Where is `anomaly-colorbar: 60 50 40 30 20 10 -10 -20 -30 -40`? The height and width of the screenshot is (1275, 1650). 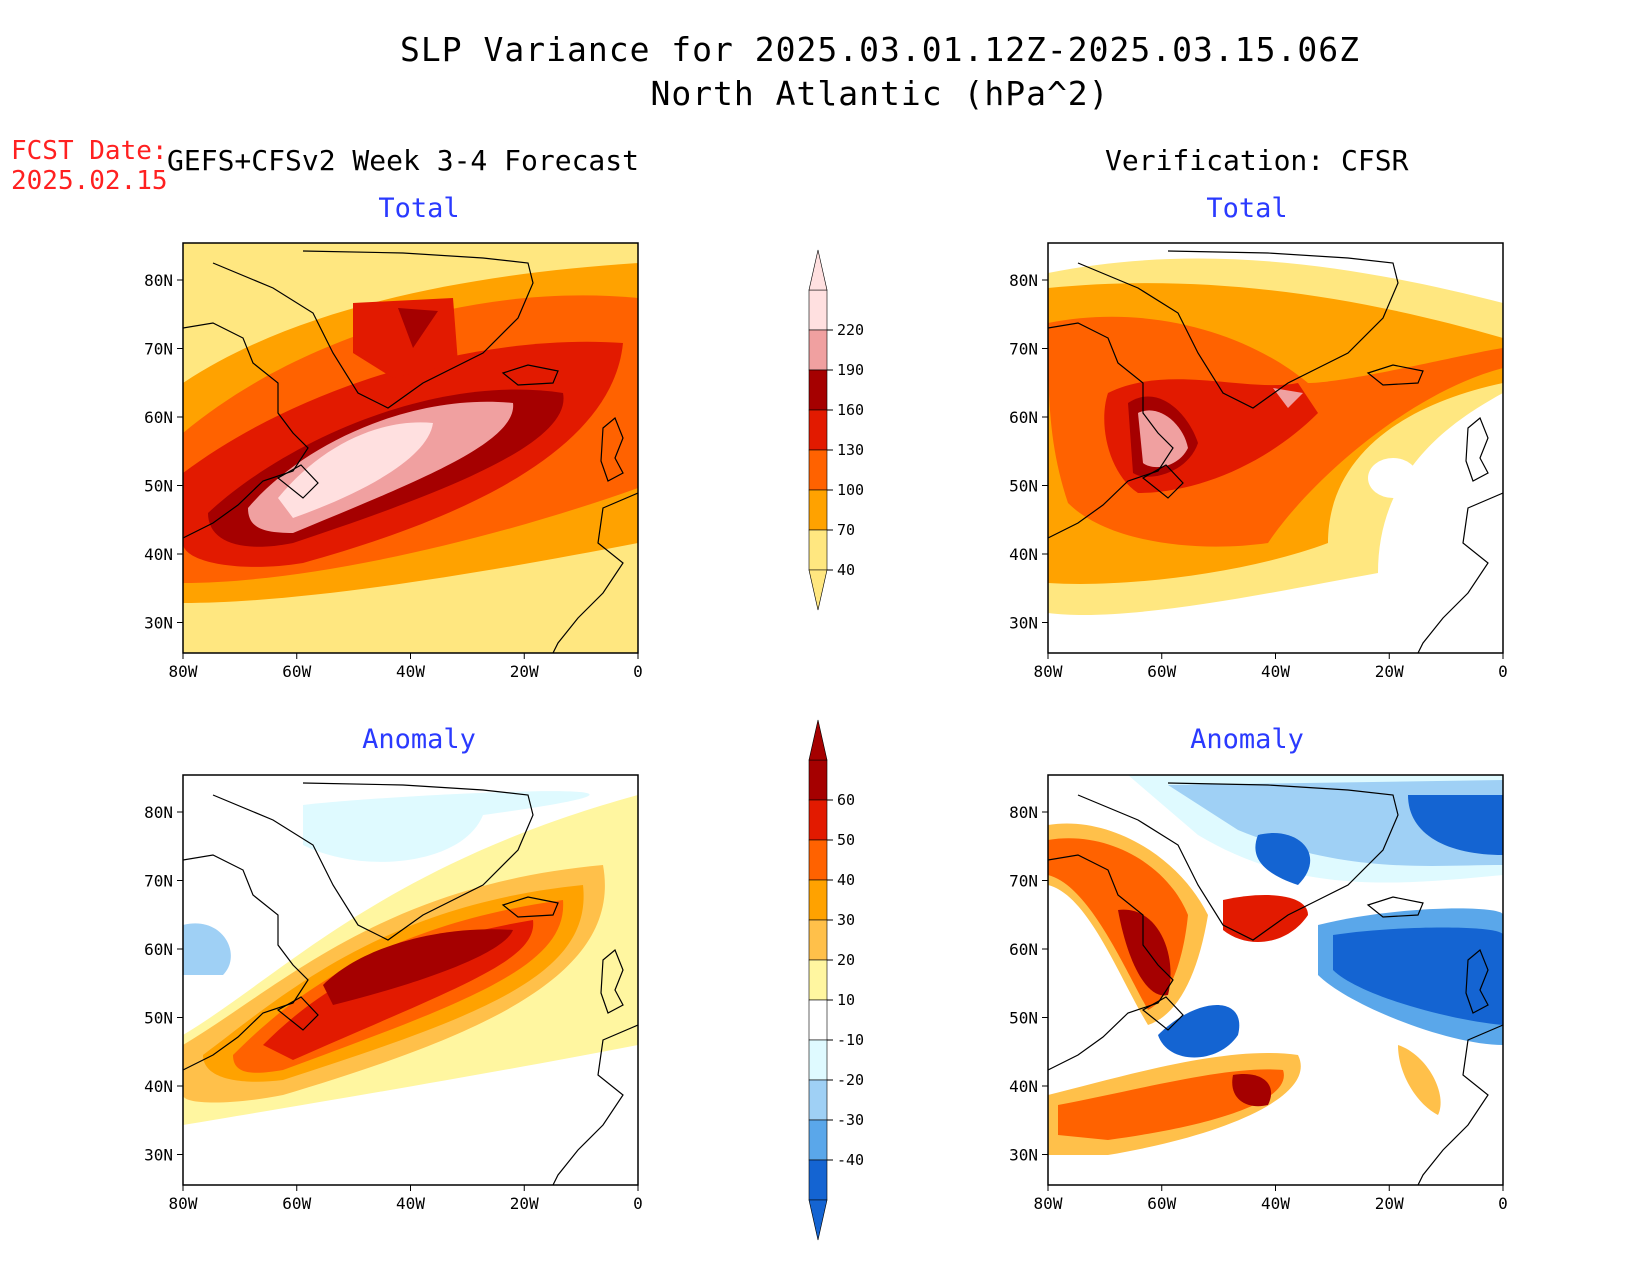 anomaly-colorbar: 60 50 40 30 20 10 -10 -20 -30 -40 is located at coordinates (836, 980).